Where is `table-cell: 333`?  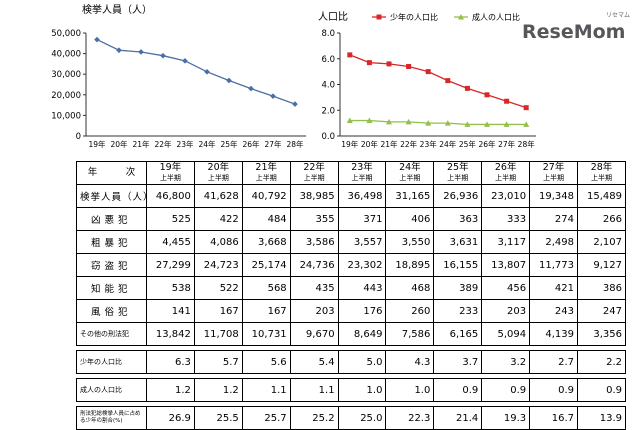 table-cell: 333 is located at coordinates (506, 219).